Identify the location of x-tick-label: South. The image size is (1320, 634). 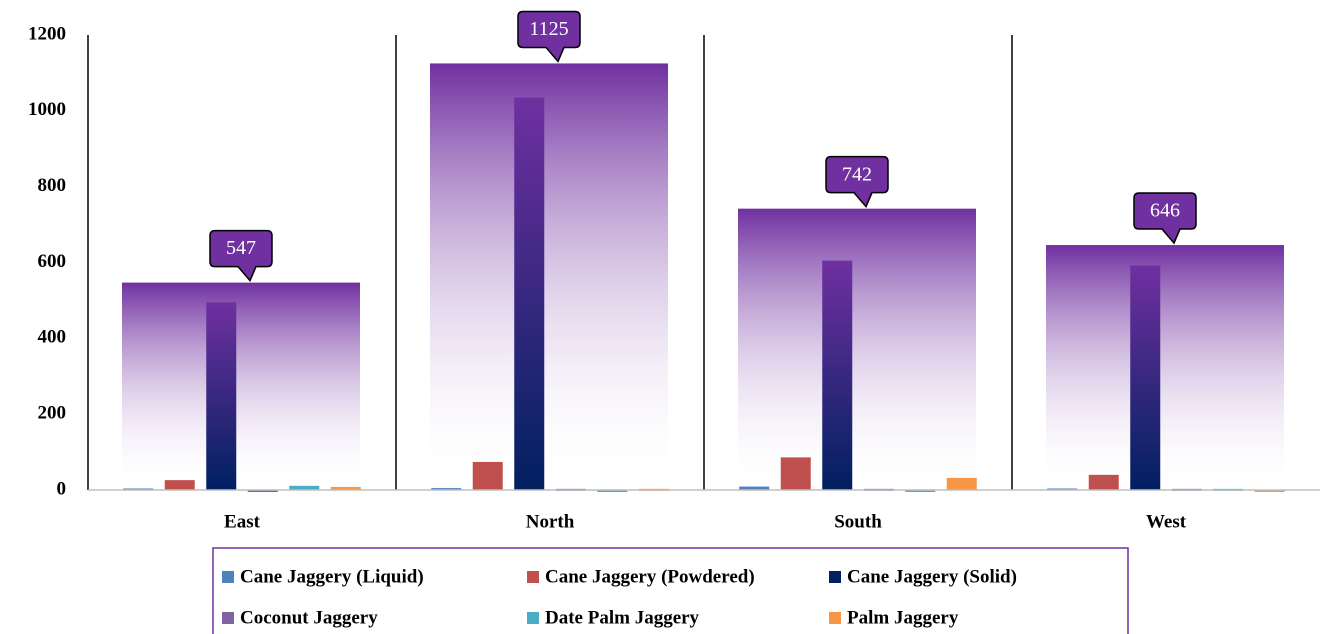
(858, 521).